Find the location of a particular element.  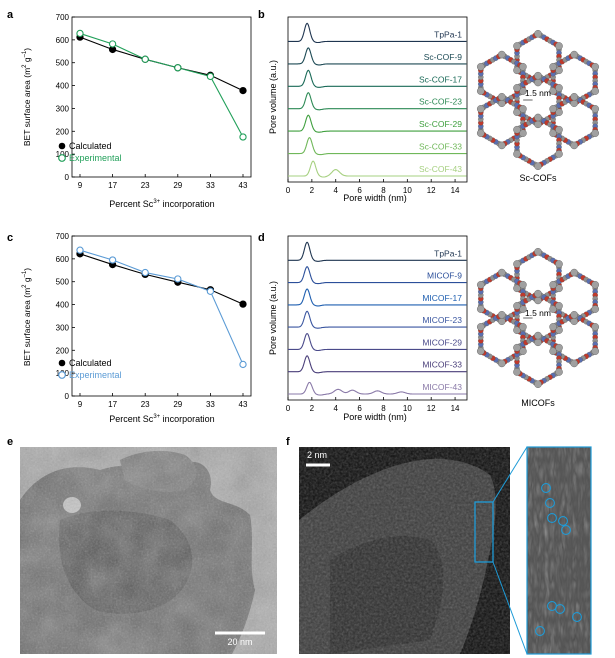

series-label: Sc-COF-33 is located at coordinates (440, 147).